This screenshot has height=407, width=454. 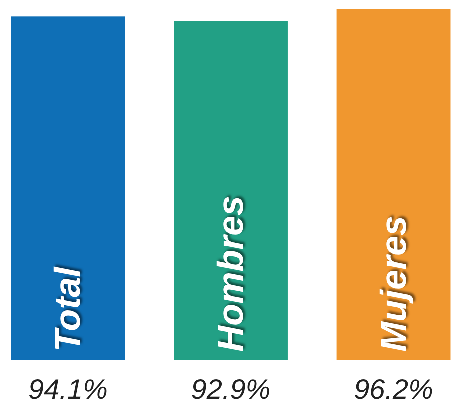 What do you see at coordinates (68, 389) in the screenshot?
I see `data-label: 94.1%` at bounding box center [68, 389].